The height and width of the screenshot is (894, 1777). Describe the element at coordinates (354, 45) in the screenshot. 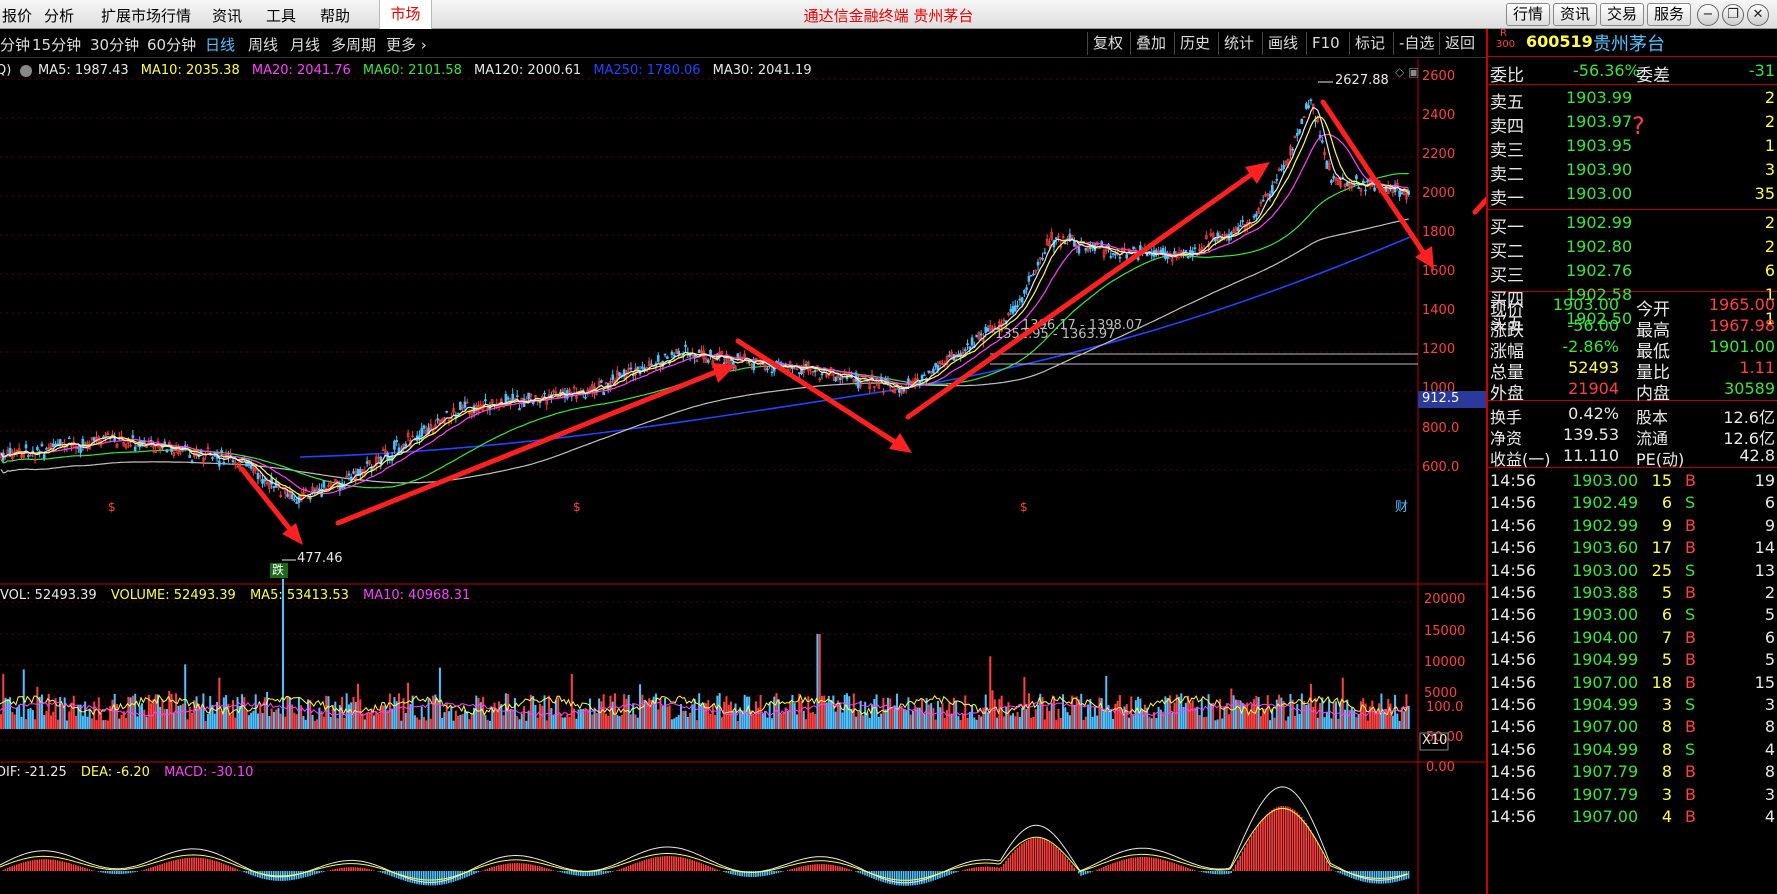

I see `period-multi: 多周期` at that location.